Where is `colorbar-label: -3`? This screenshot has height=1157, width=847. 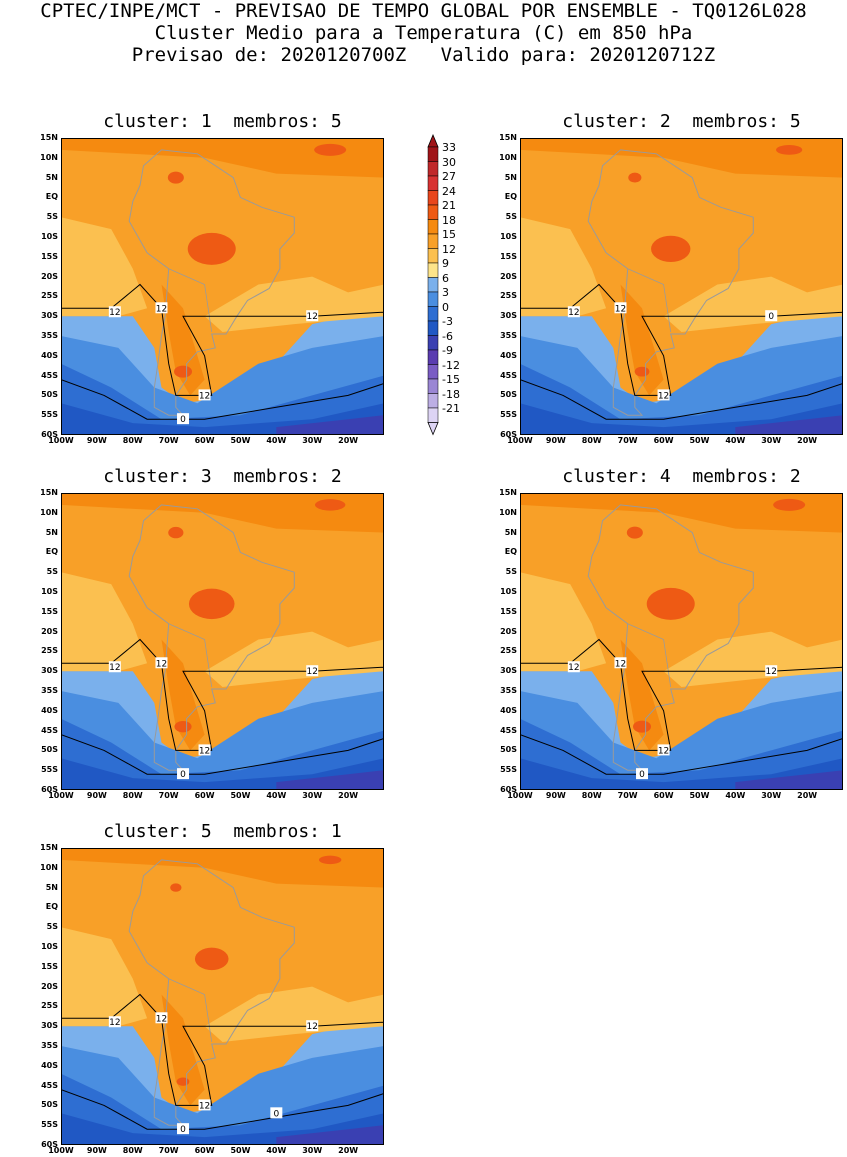
colorbar-label: -3 is located at coordinates (447, 321).